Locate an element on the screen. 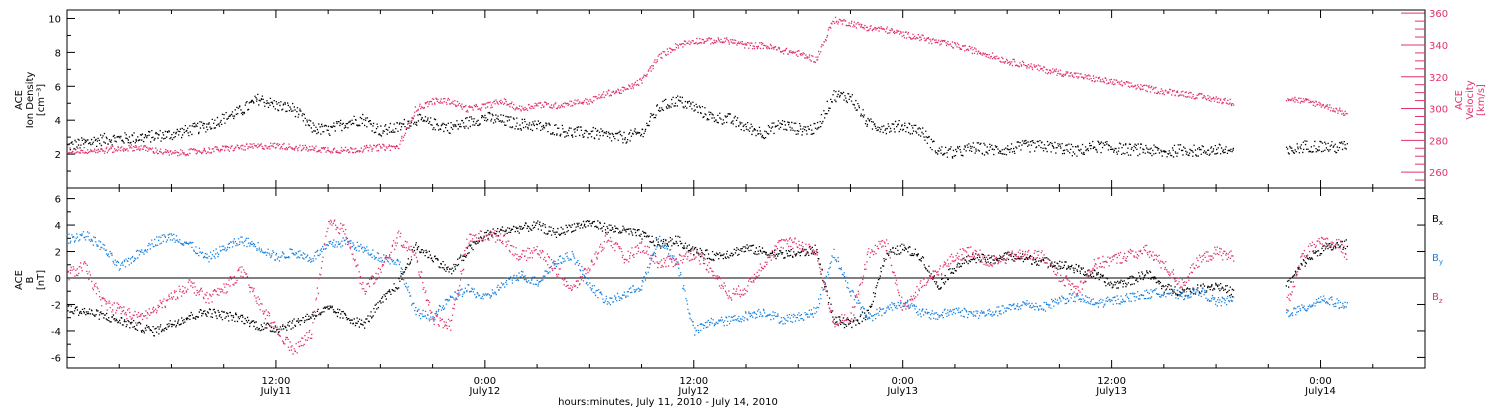  ion-density-series is located at coordinates (707, 124).